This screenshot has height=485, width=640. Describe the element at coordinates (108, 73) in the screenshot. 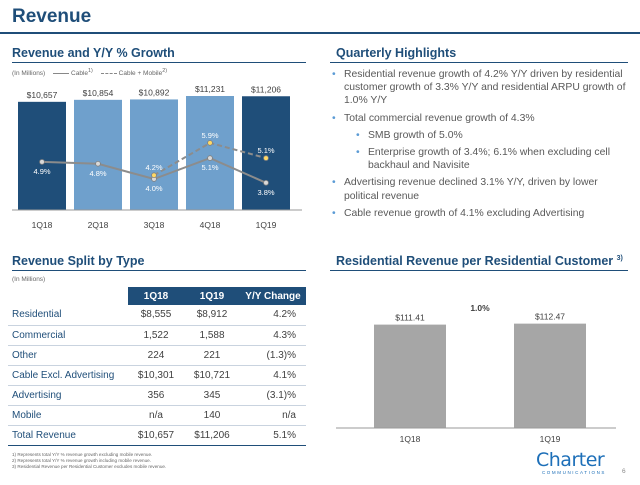

I see `legend-dashed-line` at that location.